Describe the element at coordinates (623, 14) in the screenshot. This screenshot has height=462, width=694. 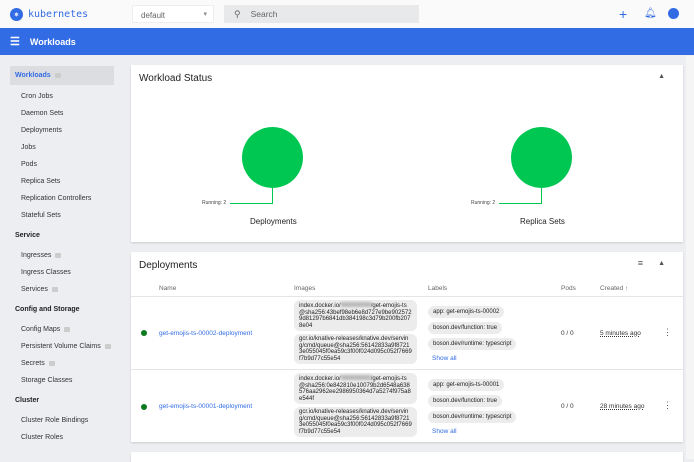
I see `create-plus-icon: +` at that location.